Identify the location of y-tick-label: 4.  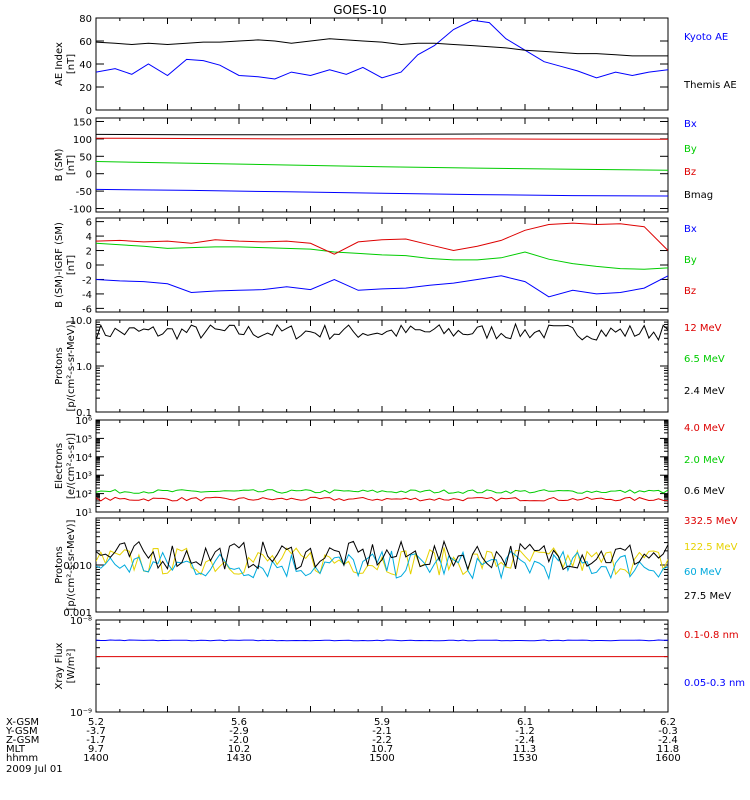
(89, 237).